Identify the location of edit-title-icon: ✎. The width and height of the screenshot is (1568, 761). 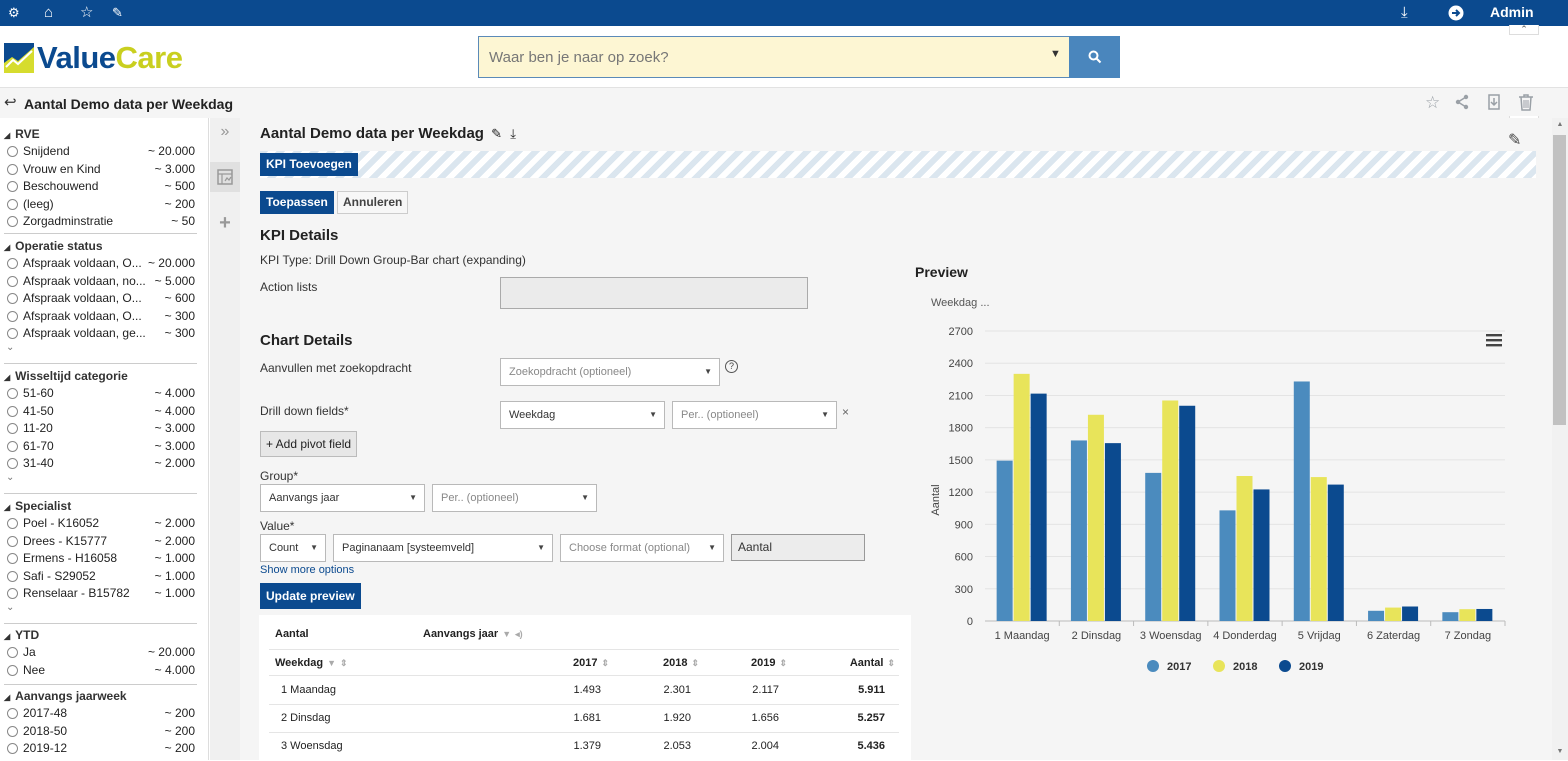
(497, 133).